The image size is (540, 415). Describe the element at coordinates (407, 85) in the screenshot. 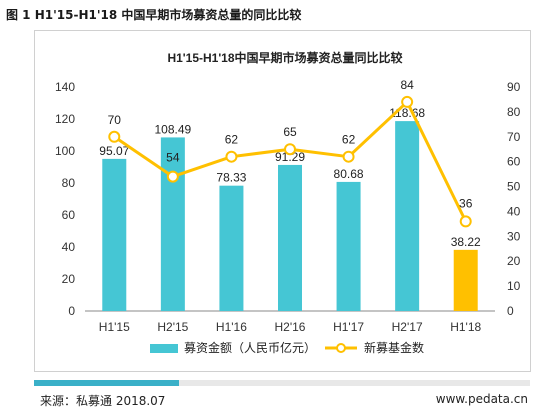

I see `line-value-label: 84` at that location.